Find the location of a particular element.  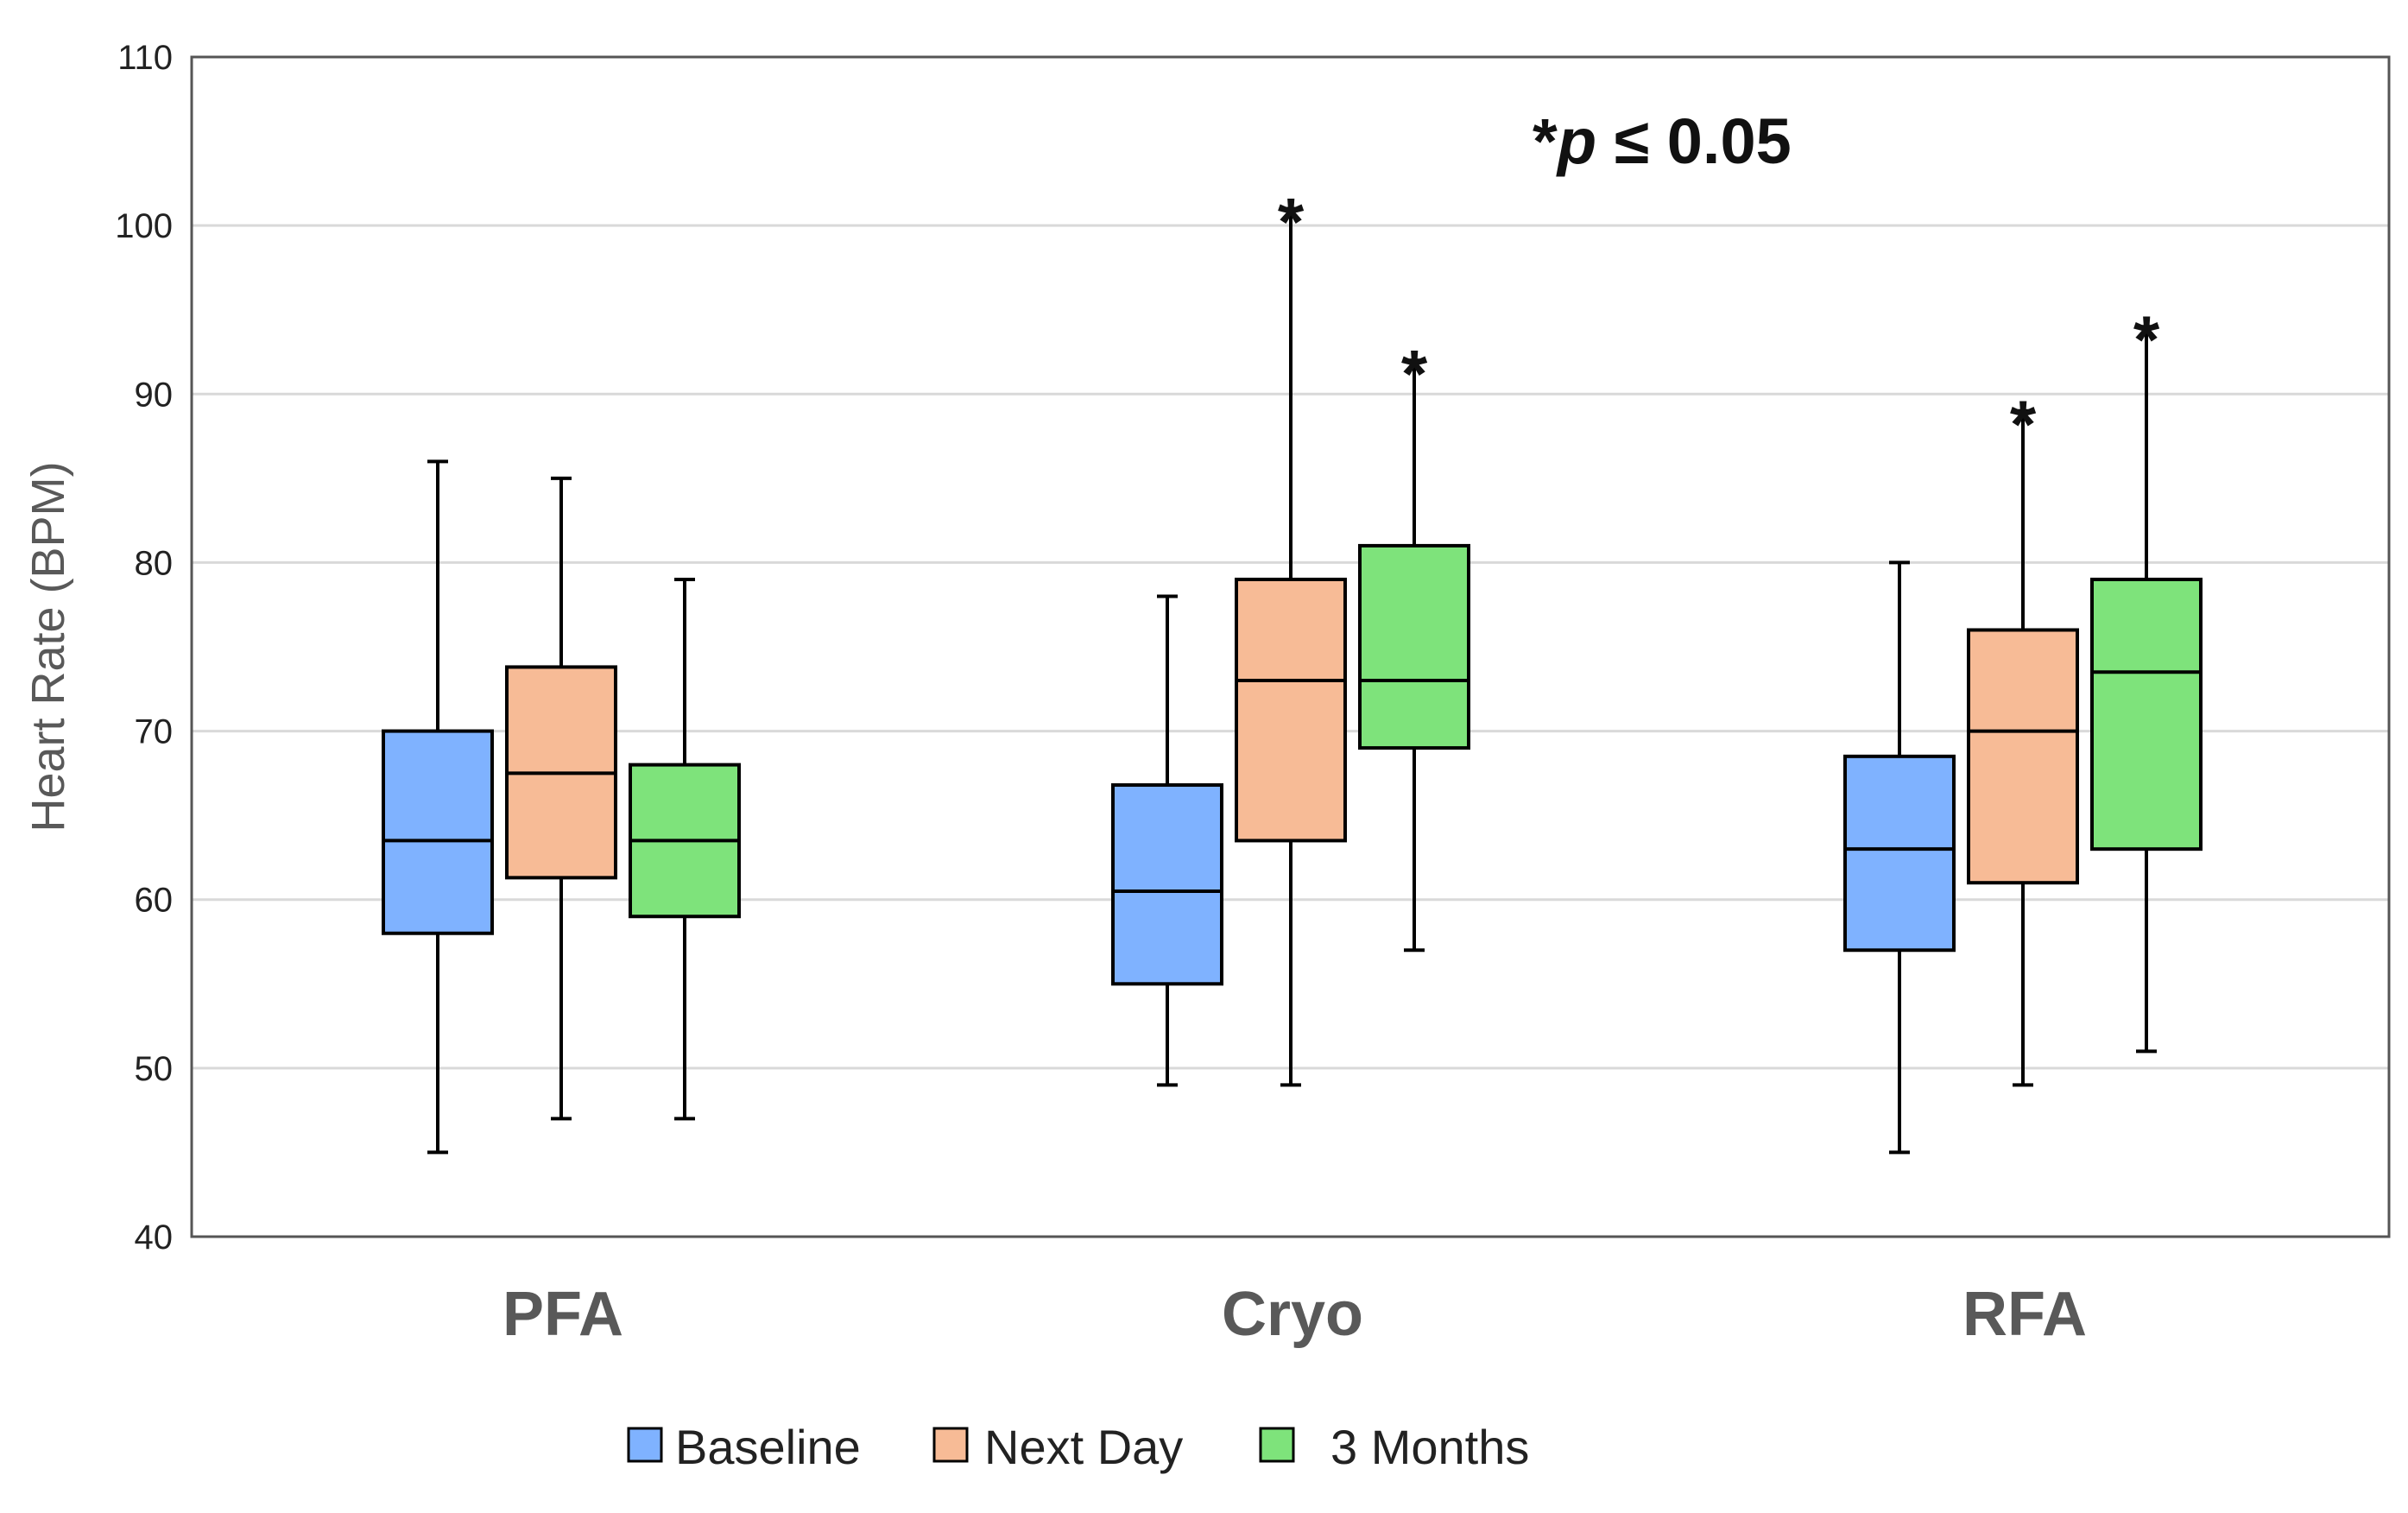

y-tick-80: 80 is located at coordinates (154, 563).